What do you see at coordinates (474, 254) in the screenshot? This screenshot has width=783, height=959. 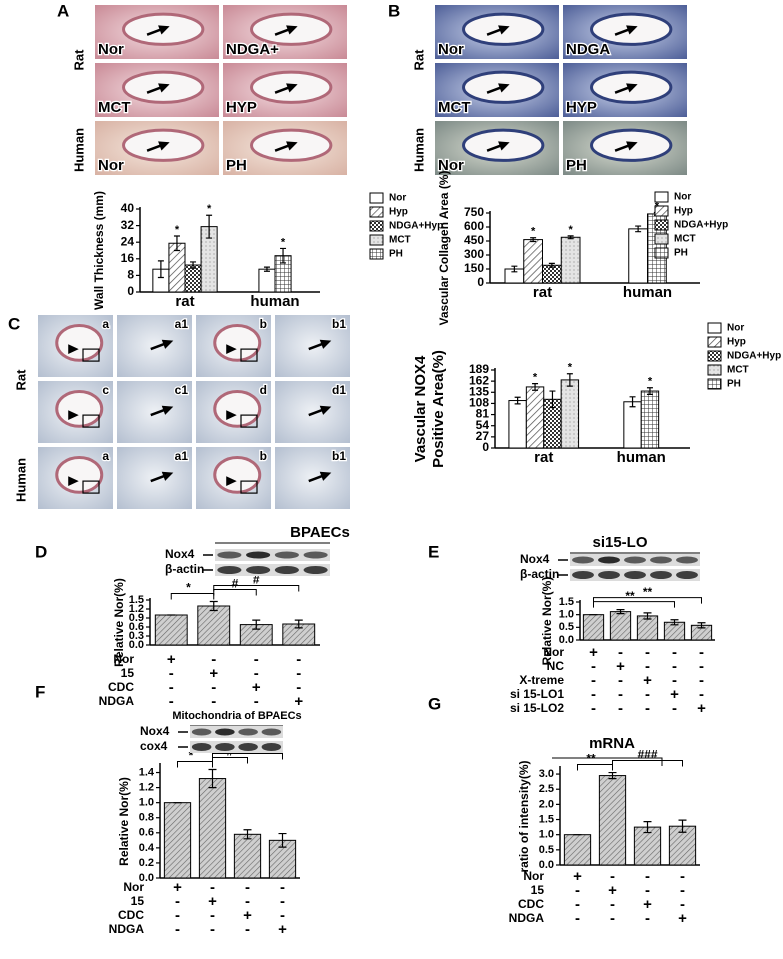 I see `y-tick-label: 300` at bounding box center [474, 254].